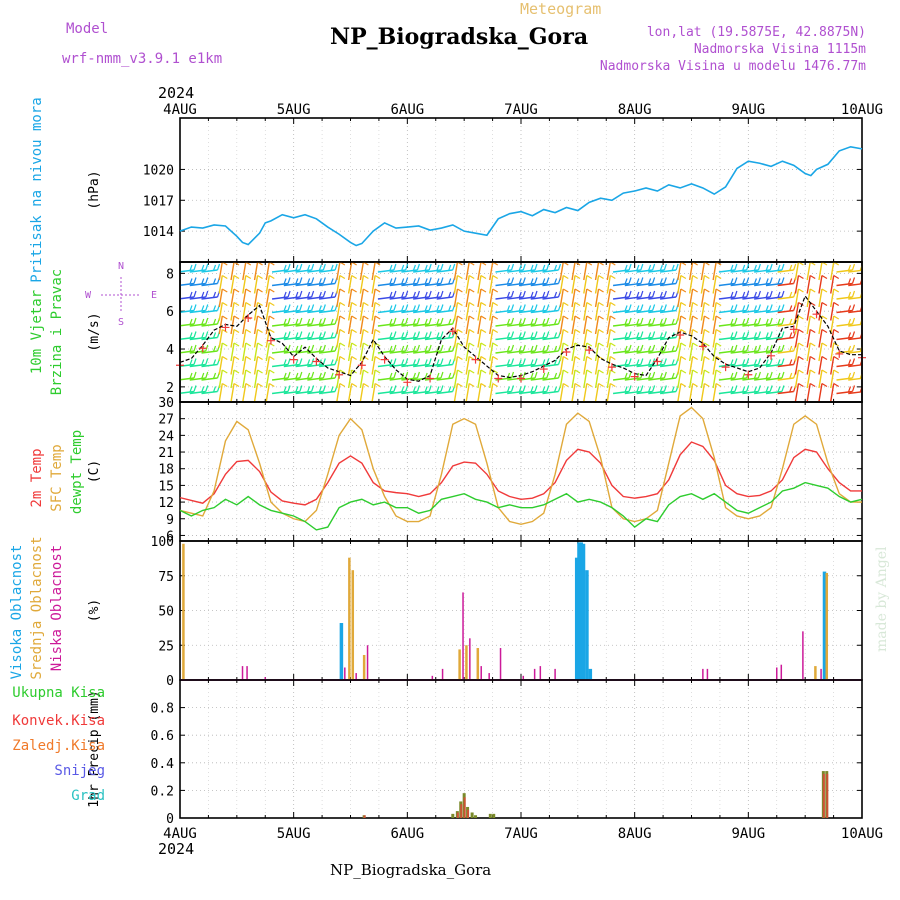  Describe the element at coordinates (725, 367) in the screenshot. I see `wind-gust-marker` at that location.